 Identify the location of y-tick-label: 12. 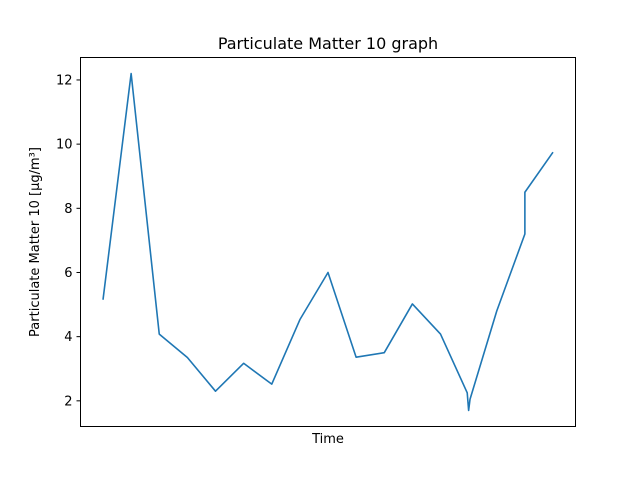
(64, 80).